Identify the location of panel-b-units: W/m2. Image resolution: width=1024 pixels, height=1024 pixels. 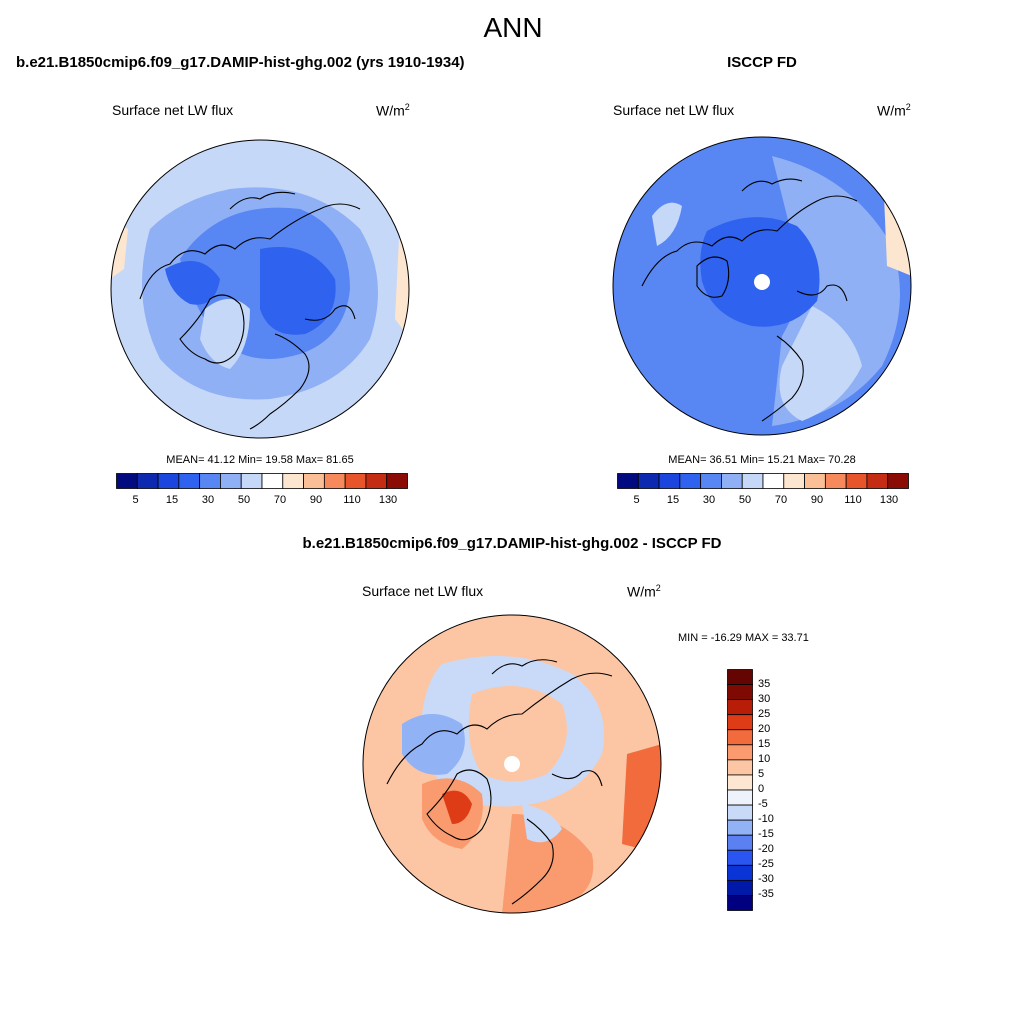
(894, 110).